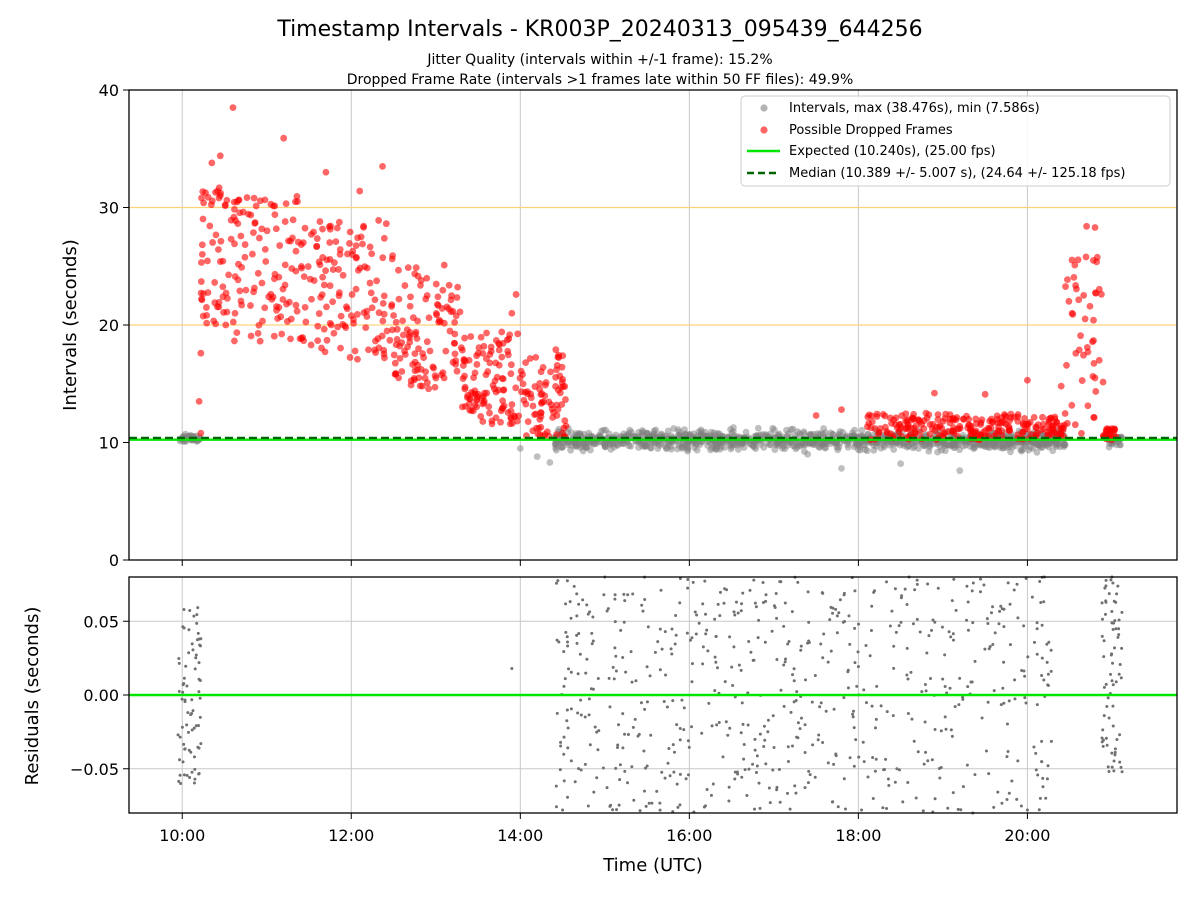 Image resolution: width=1200 pixels, height=900 pixels. I want to click on legend-label-dropped: Possible Dropped Frames, so click(871, 130).